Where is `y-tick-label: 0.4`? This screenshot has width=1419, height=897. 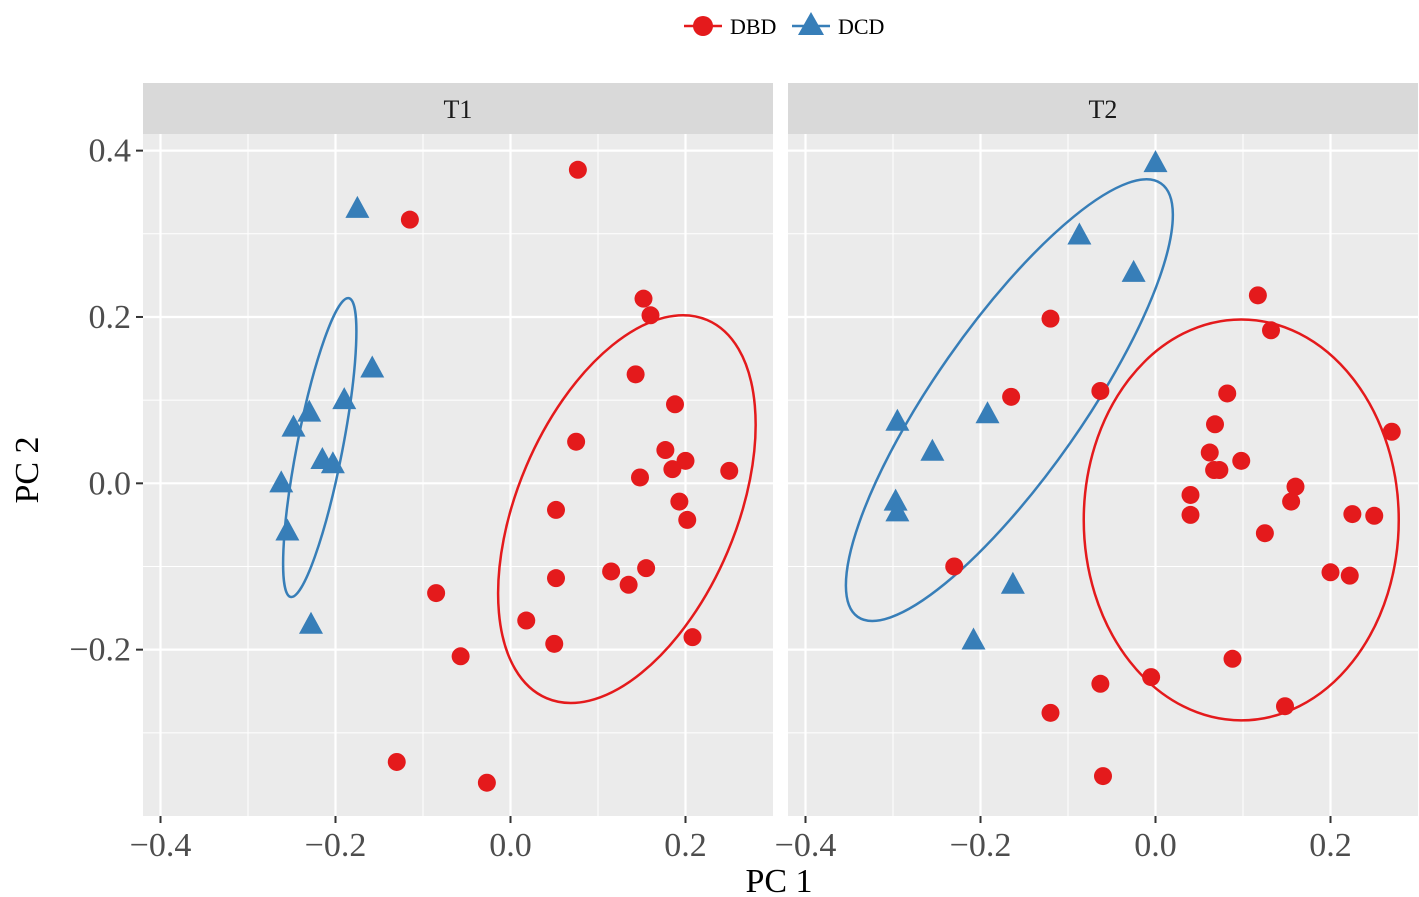 y-tick-label: 0.4 is located at coordinates (110, 151).